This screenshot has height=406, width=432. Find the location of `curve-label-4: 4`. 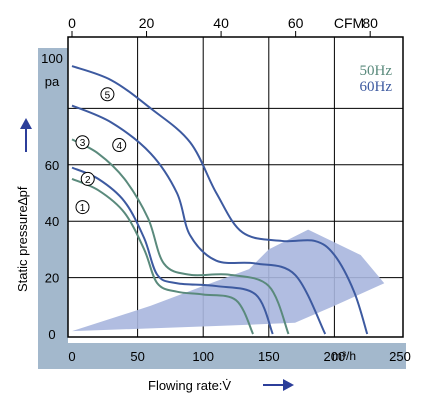

curve-label-4: 4 is located at coordinates (119, 146).